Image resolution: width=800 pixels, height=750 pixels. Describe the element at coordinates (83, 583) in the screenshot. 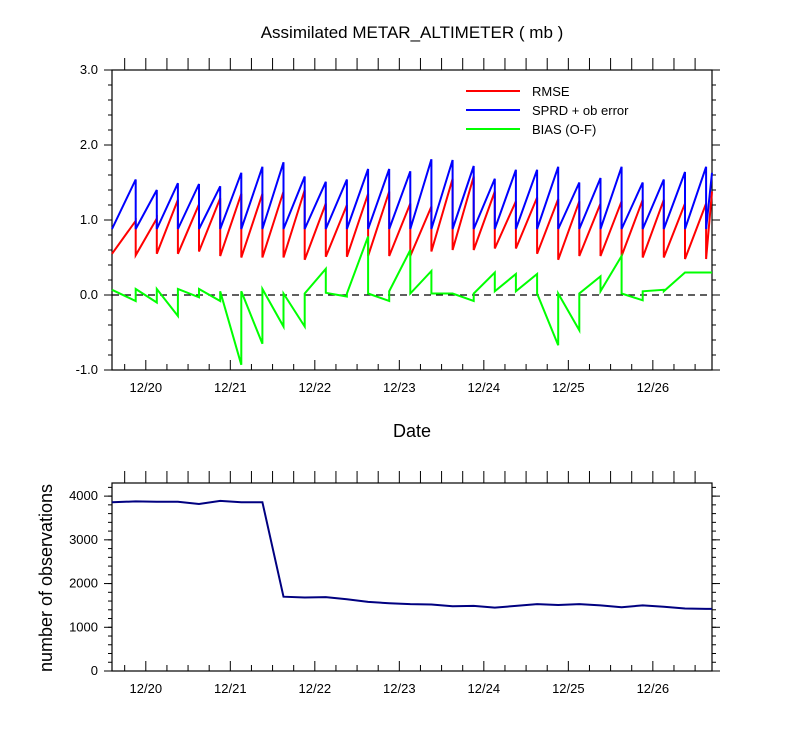

I see `y-tick-label: 2000` at that location.